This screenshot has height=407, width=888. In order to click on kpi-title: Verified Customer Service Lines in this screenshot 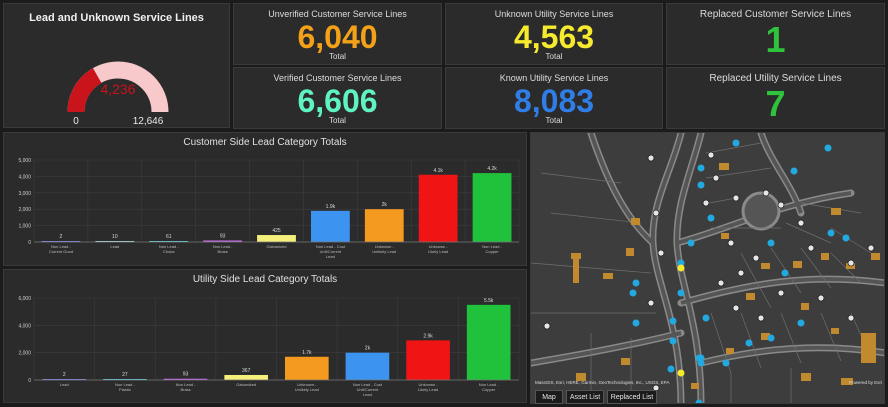, I will do `click(337, 78)`.